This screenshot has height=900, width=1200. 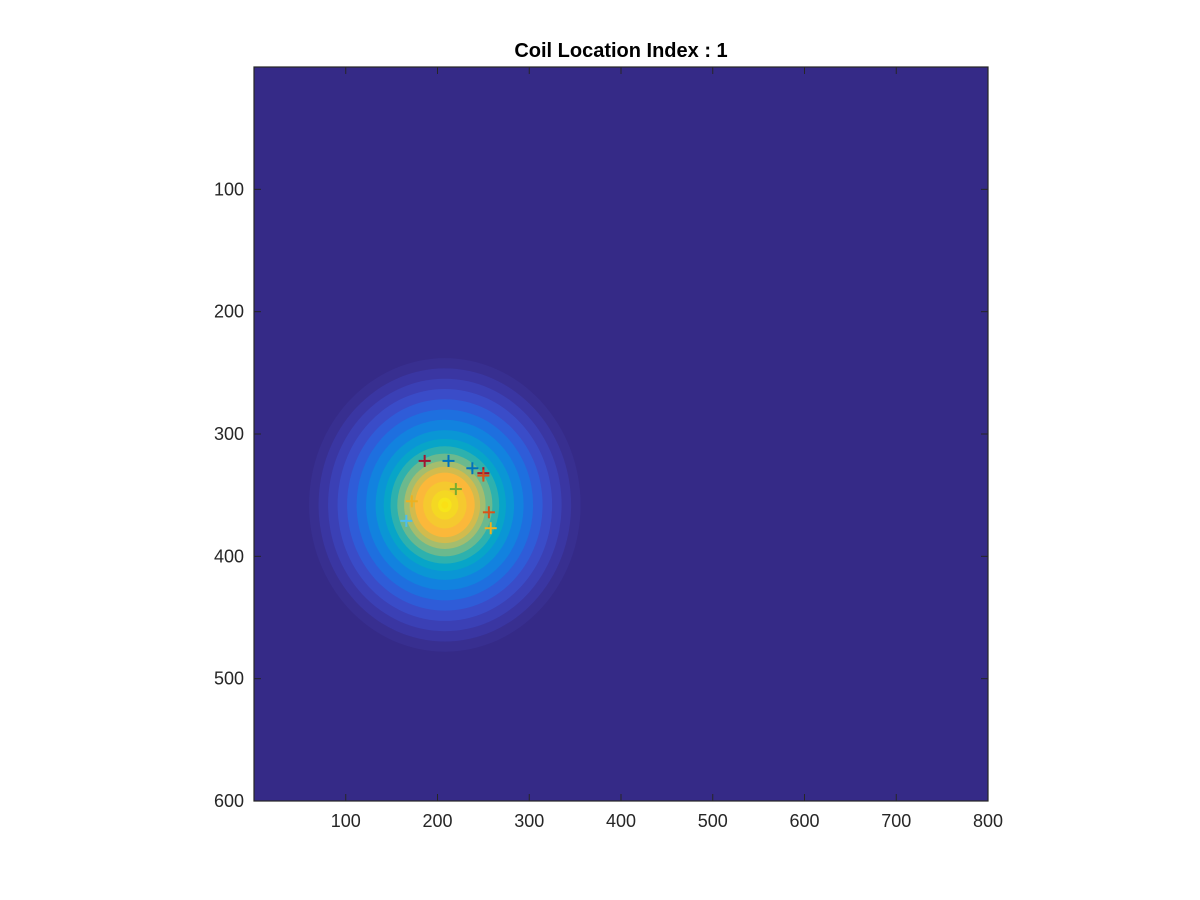 I want to click on x-tick-label: 700, so click(x=896, y=821).